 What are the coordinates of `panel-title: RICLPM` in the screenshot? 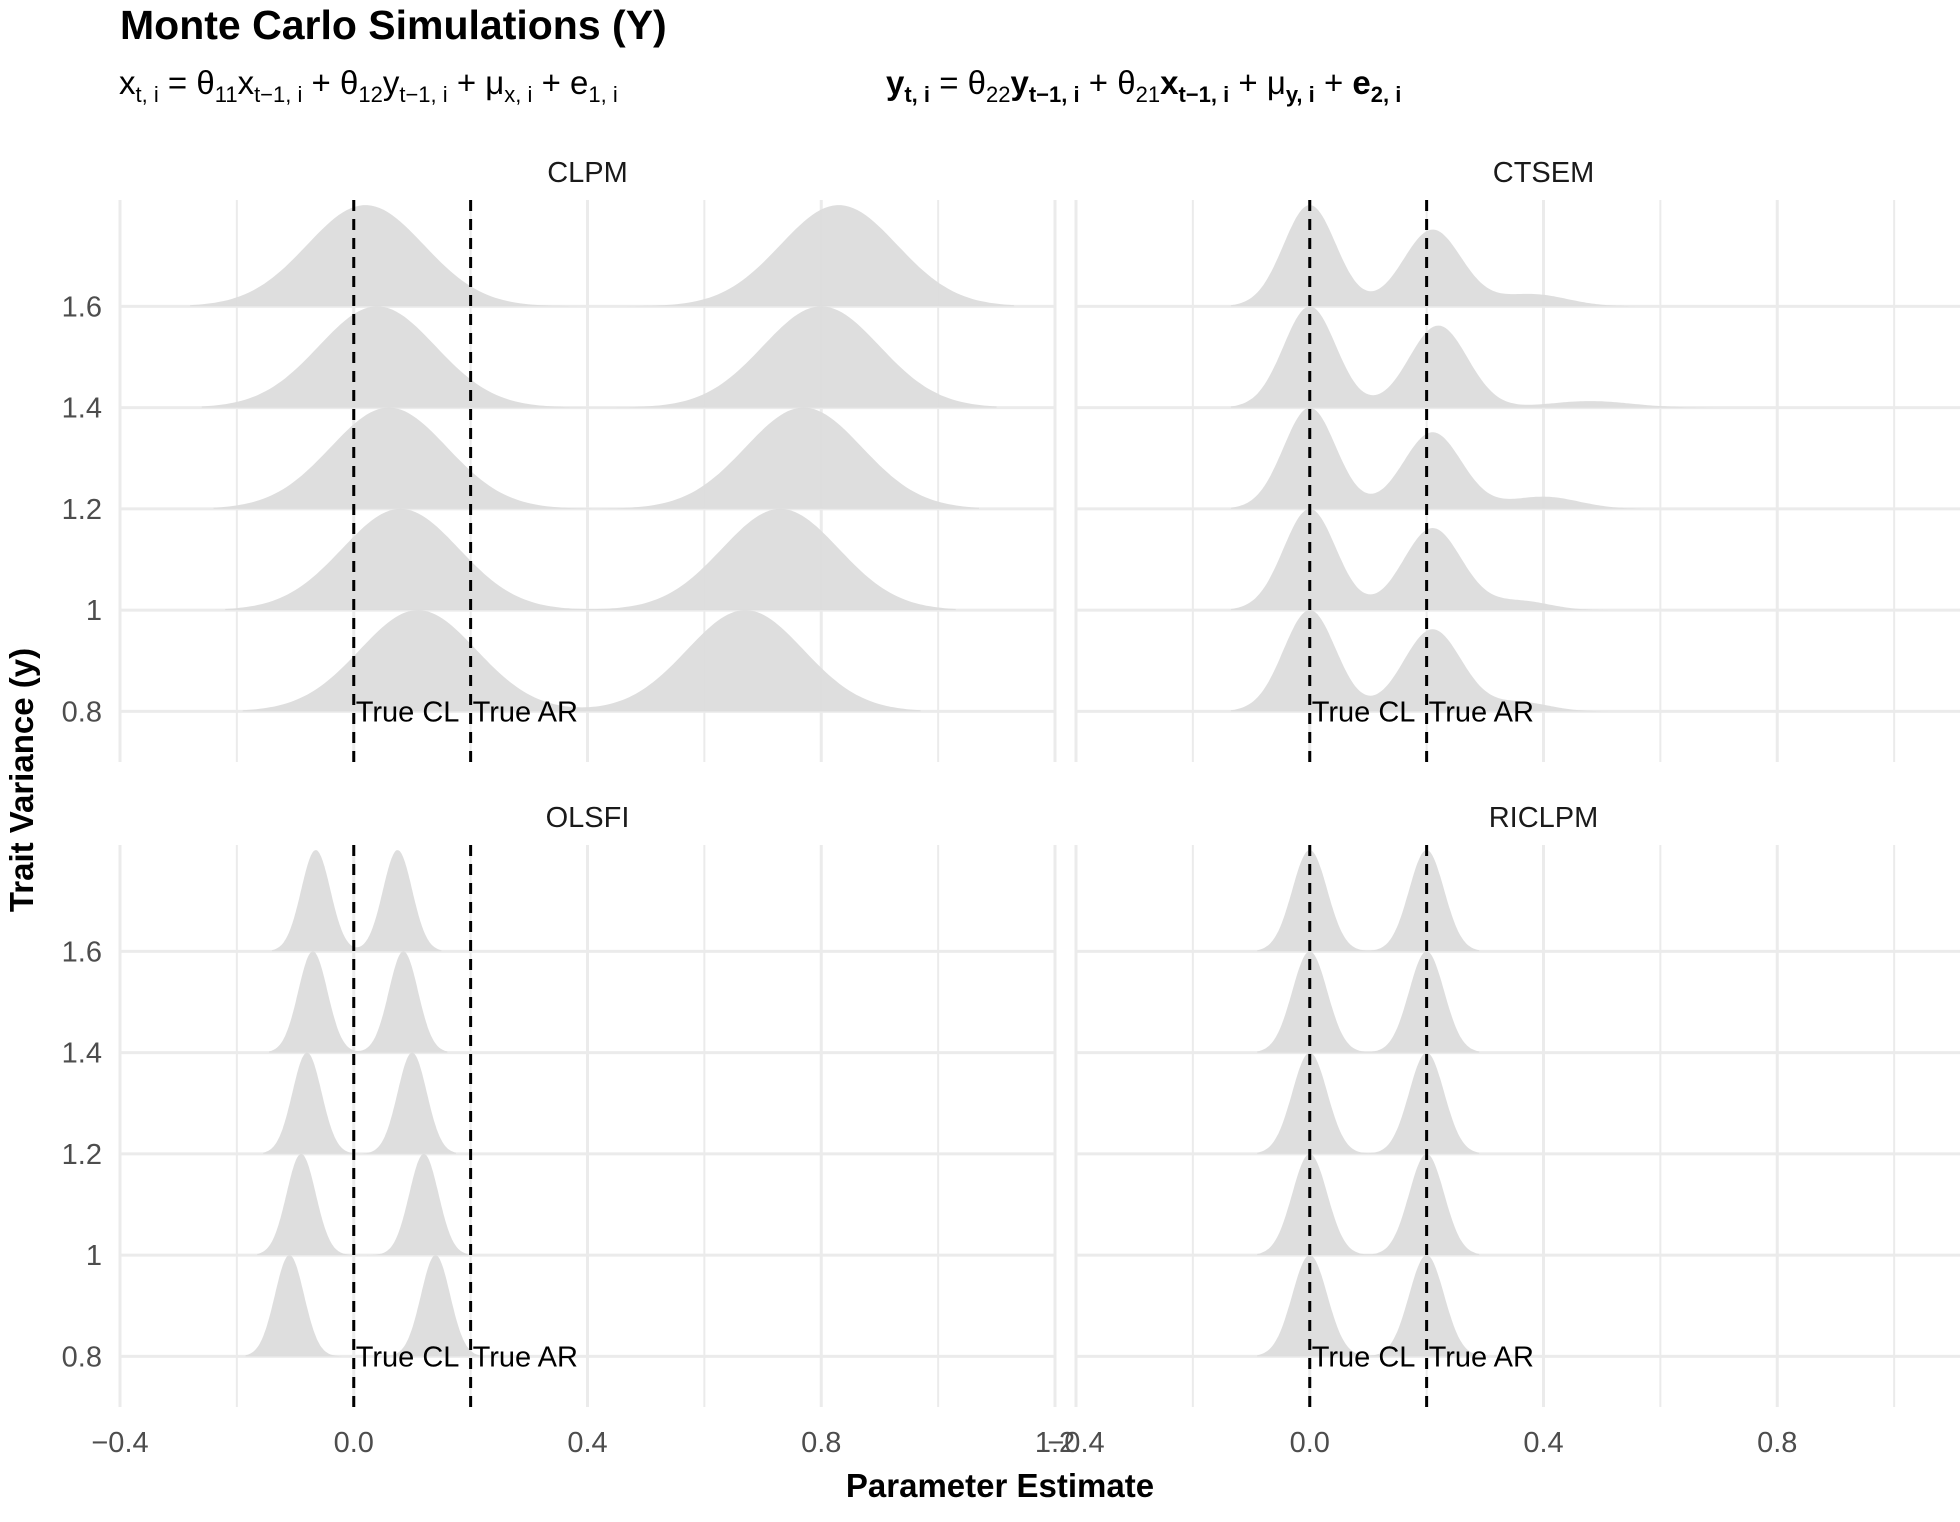 It's located at (1544, 818).